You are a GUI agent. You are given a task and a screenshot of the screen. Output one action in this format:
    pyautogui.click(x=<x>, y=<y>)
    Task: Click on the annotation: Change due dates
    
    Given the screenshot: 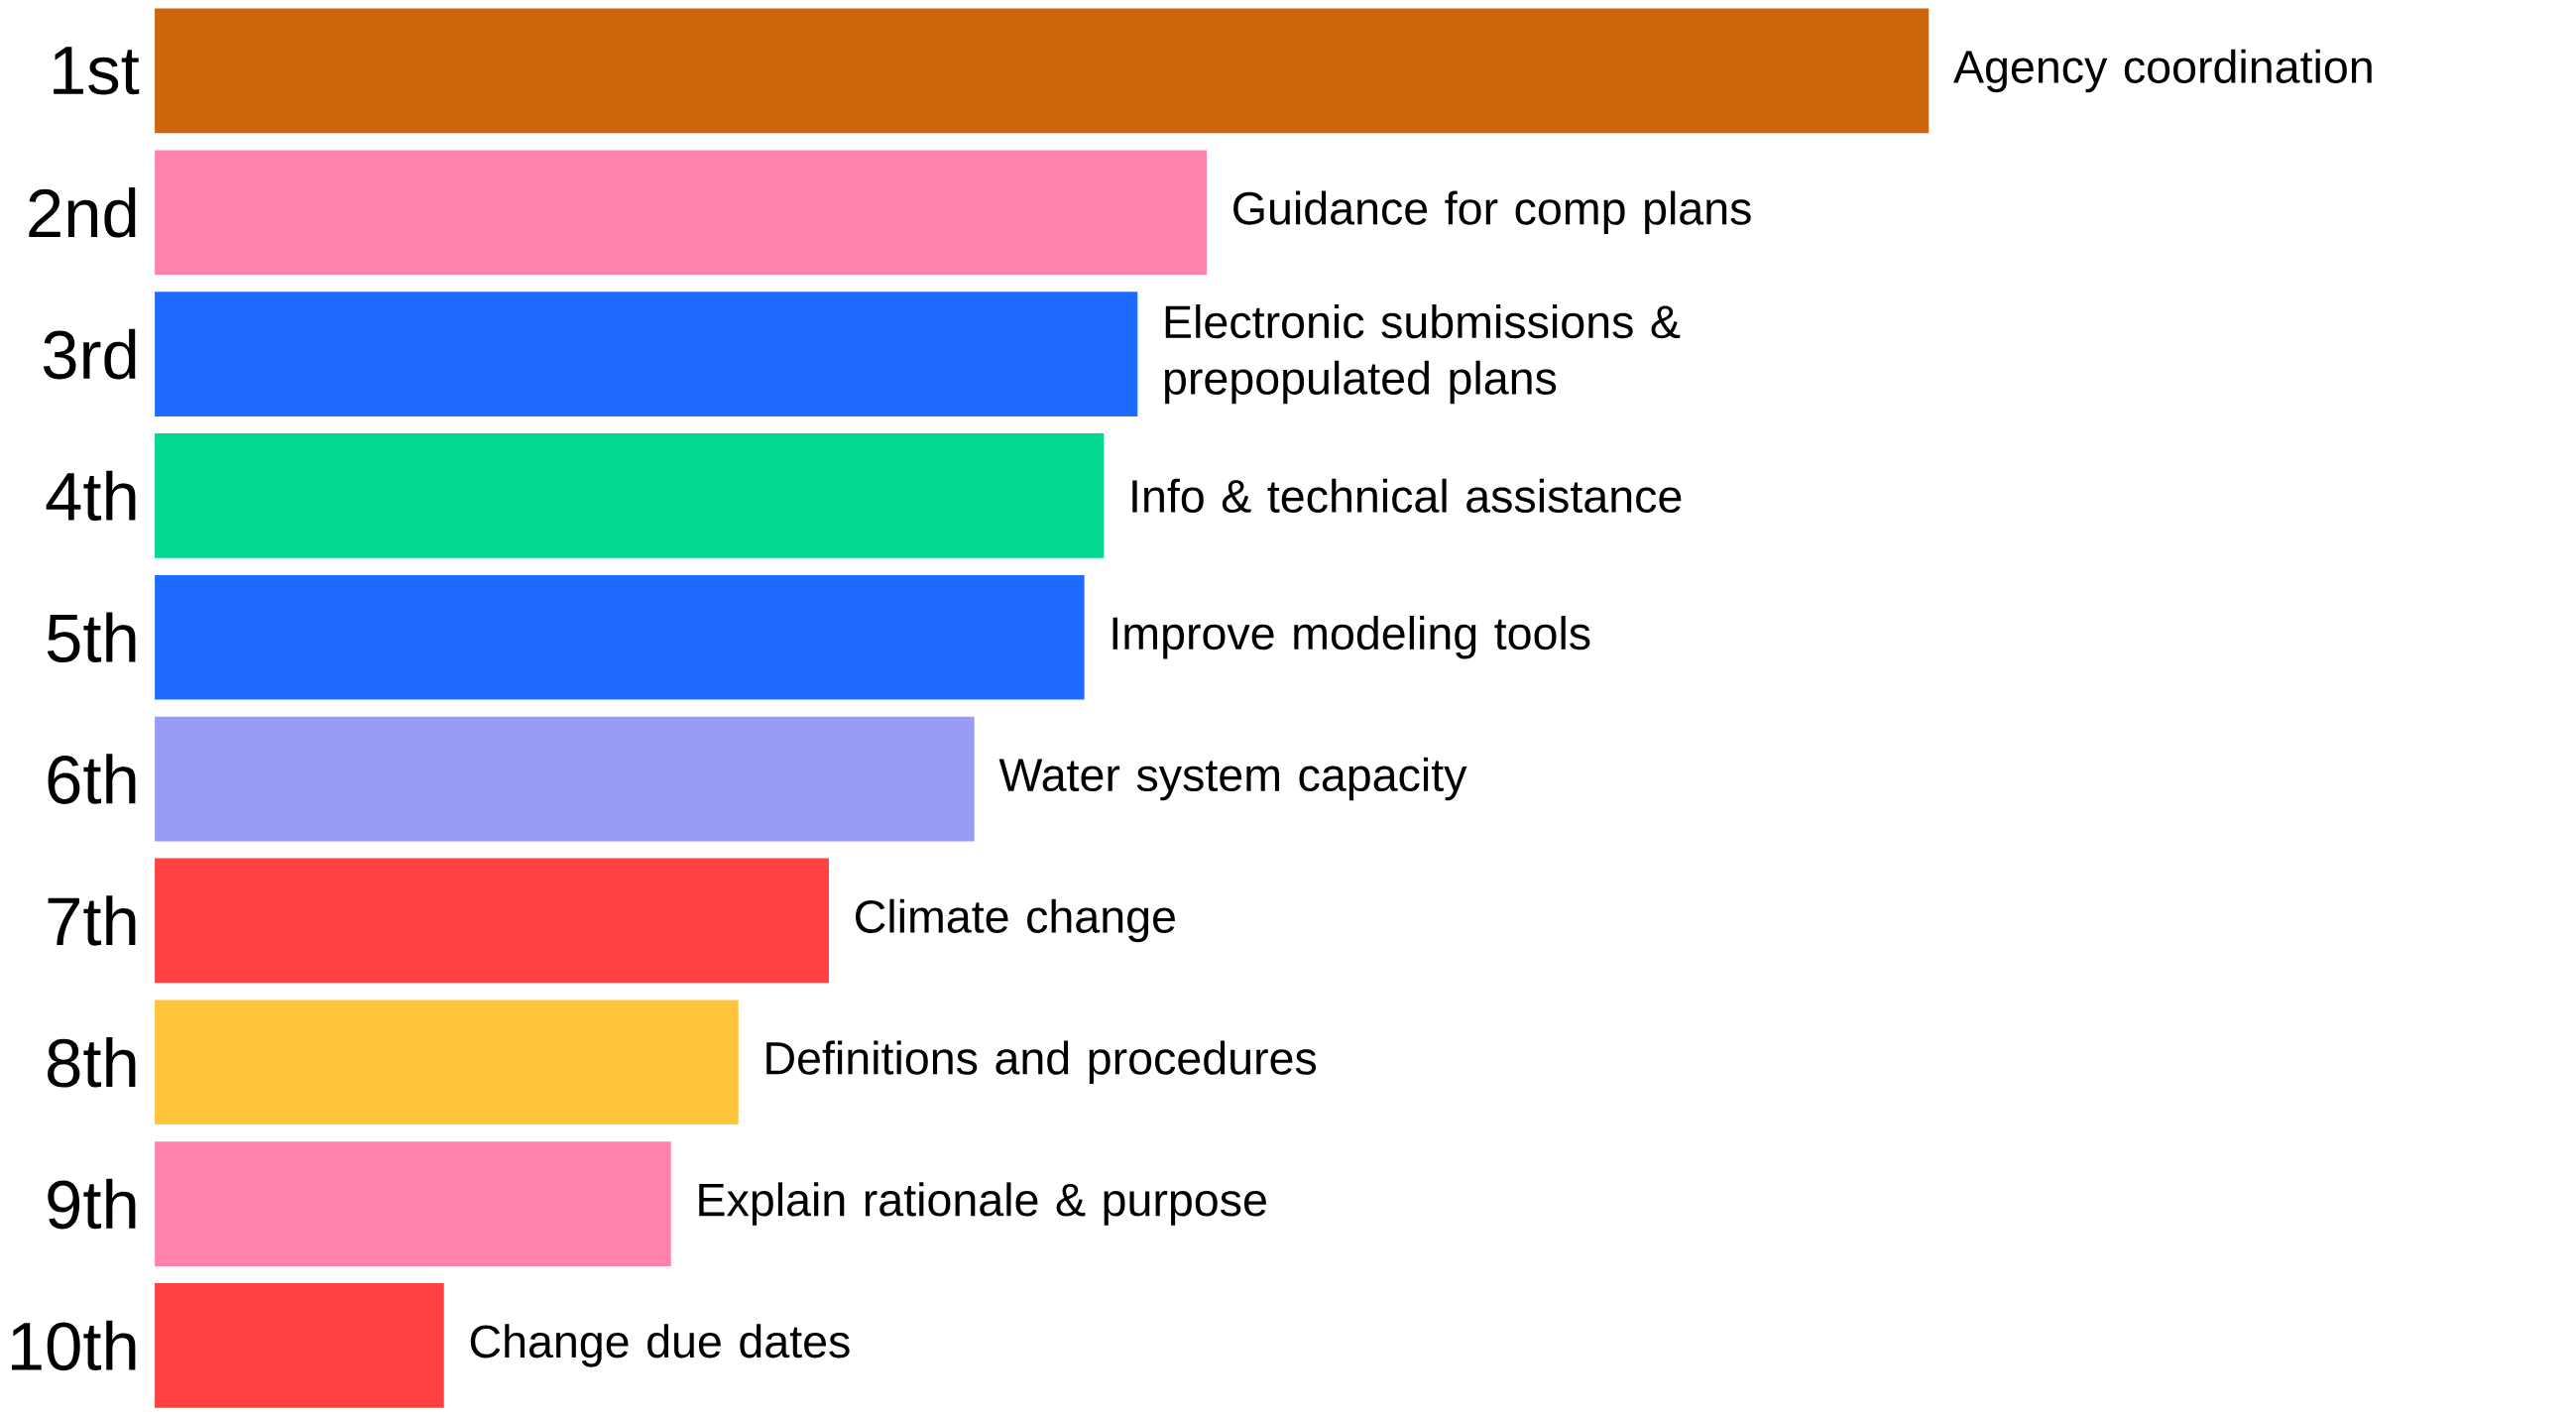 What is the action you would take?
    pyautogui.click(x=660, y=1345)
    